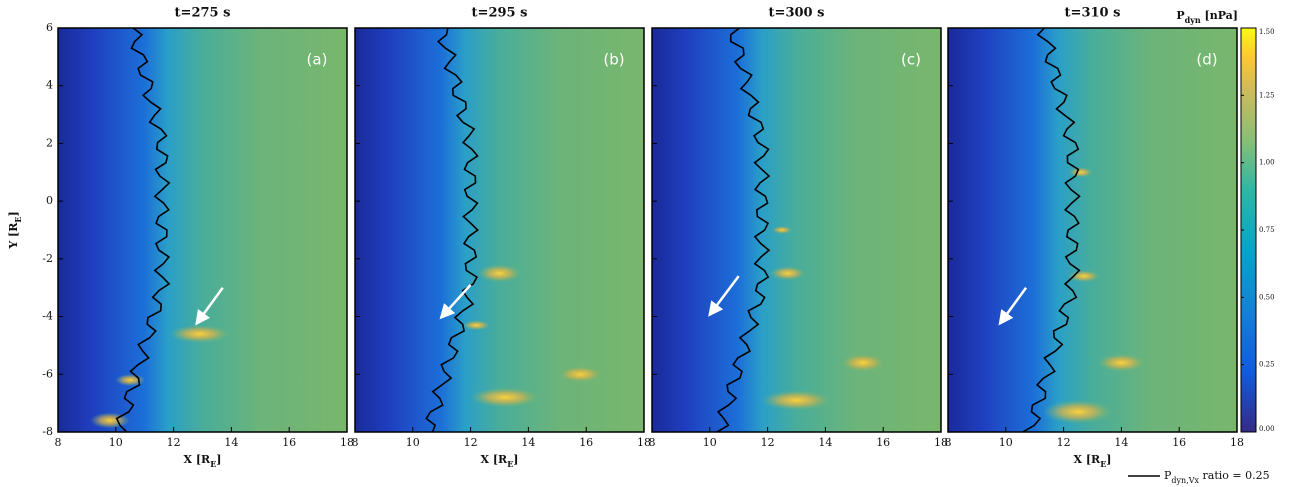  I want to click on colorbar-tick-label: 0.00, so click(1267, 429).